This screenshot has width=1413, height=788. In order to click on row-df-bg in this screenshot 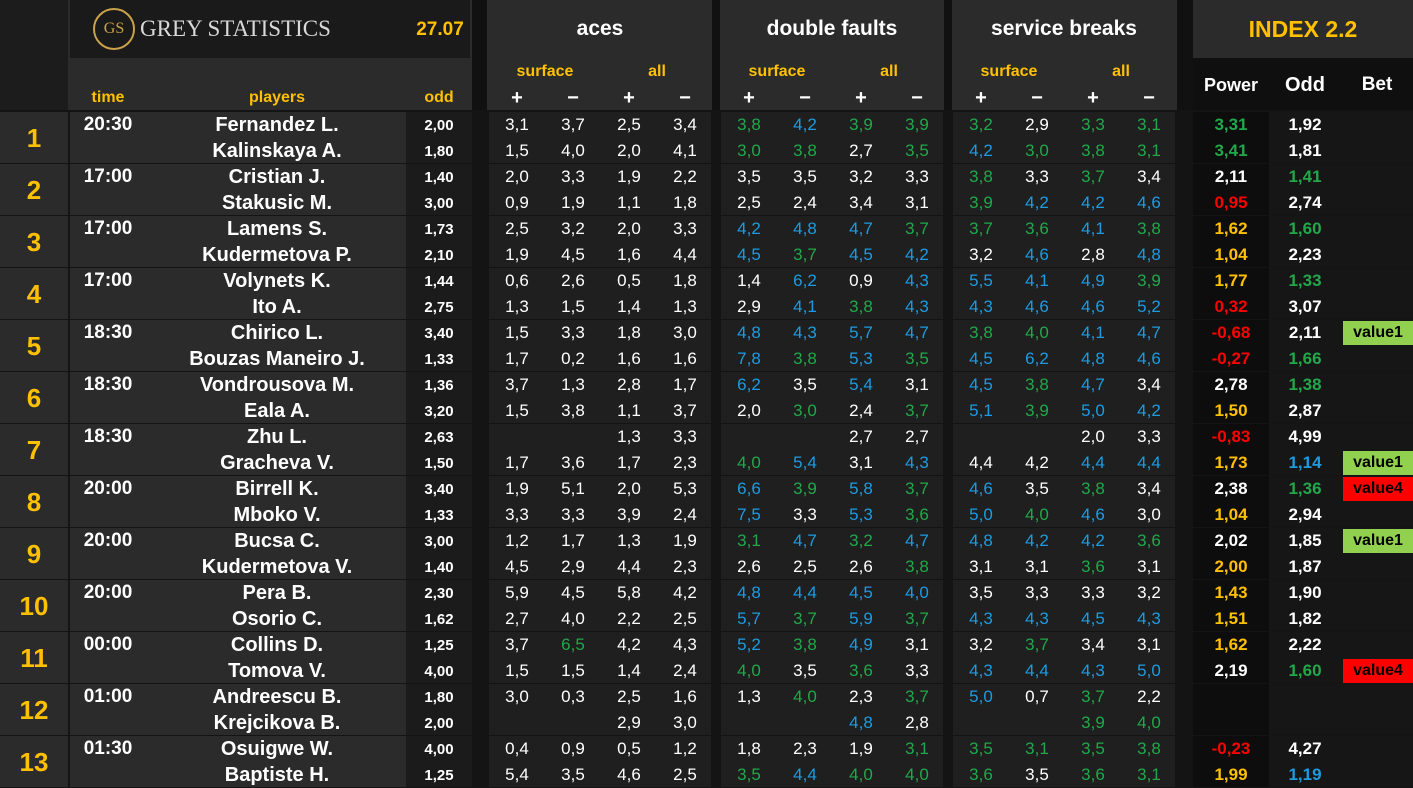, I will do `click(832, 189)`.